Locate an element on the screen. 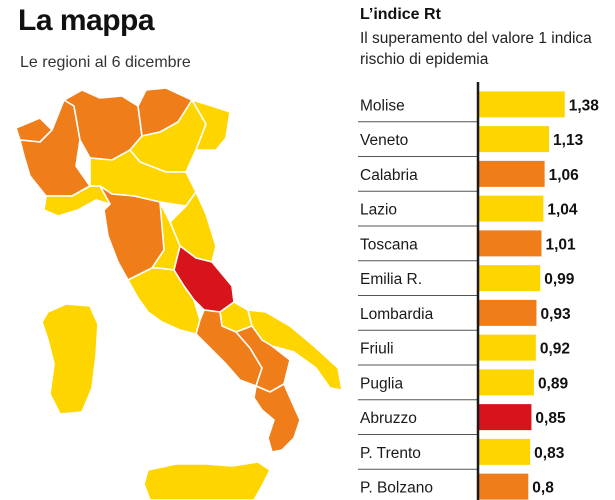 This screenshot has height=500, width=615. bar-veneto is located at coordinates (514, 139).